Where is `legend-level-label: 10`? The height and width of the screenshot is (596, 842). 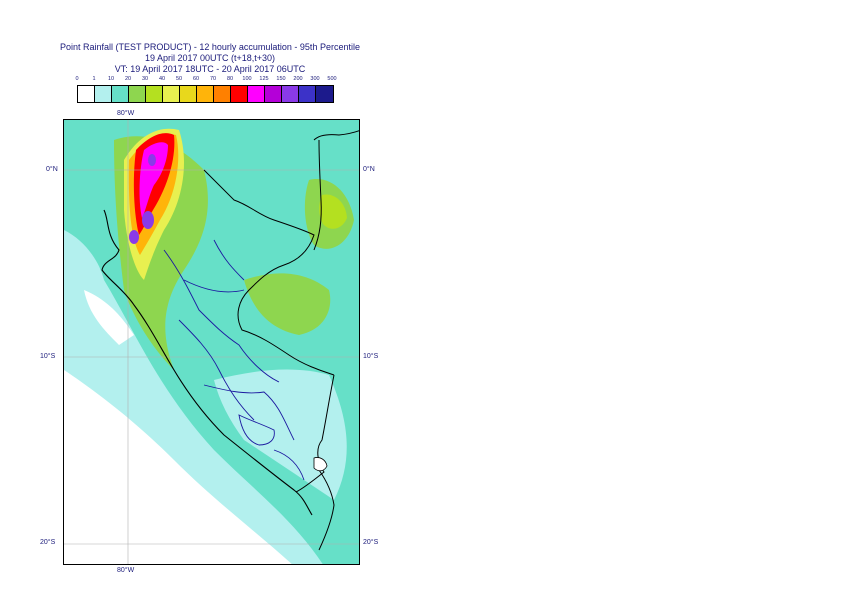 legend-level-label: 10 is located at coordinates (111, 79).